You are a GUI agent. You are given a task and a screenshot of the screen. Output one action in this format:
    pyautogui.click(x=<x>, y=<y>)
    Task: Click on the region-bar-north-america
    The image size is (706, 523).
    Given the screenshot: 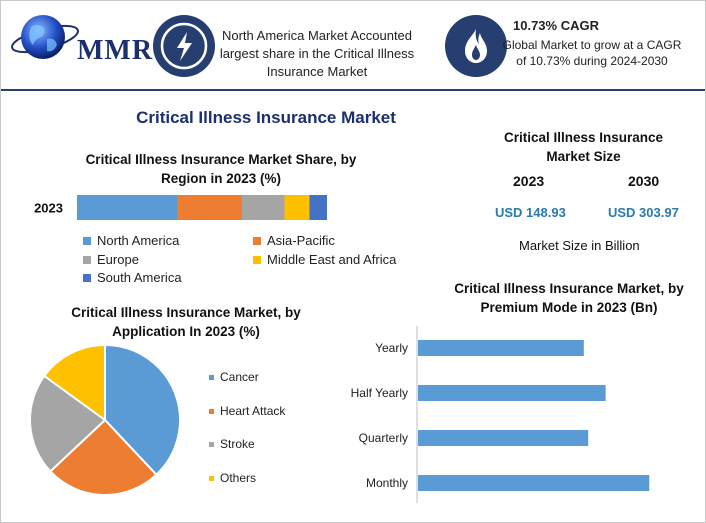 What is the action you would take?
    pyautogui.click(x=127, y=207)
    